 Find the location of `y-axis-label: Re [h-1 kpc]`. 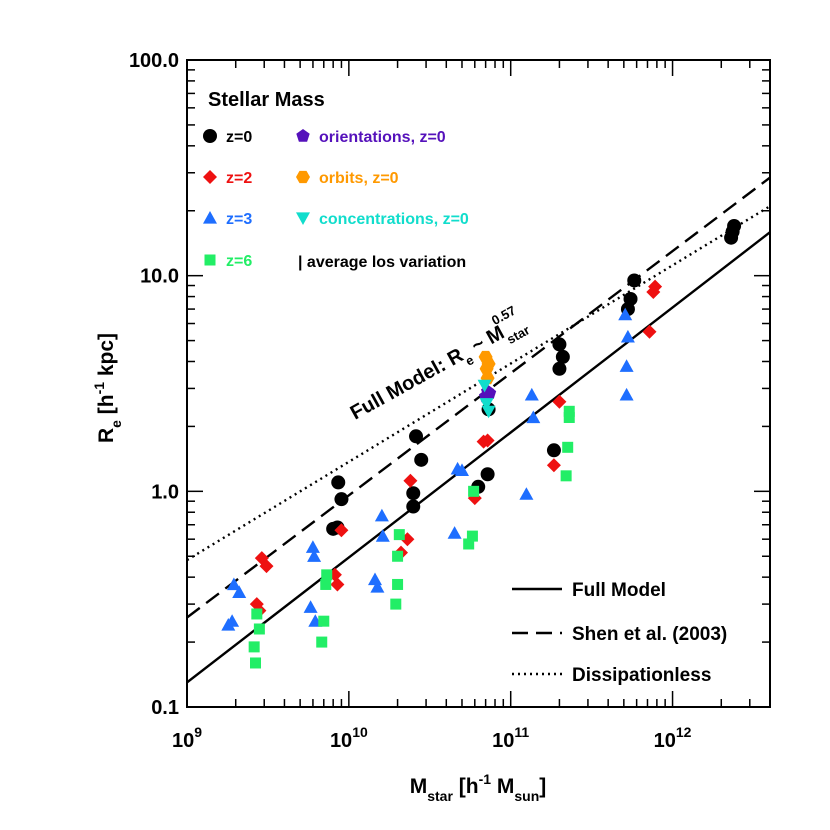

y-axis-label: Re [h-1 kpc] is located at coordinates (107, 388).